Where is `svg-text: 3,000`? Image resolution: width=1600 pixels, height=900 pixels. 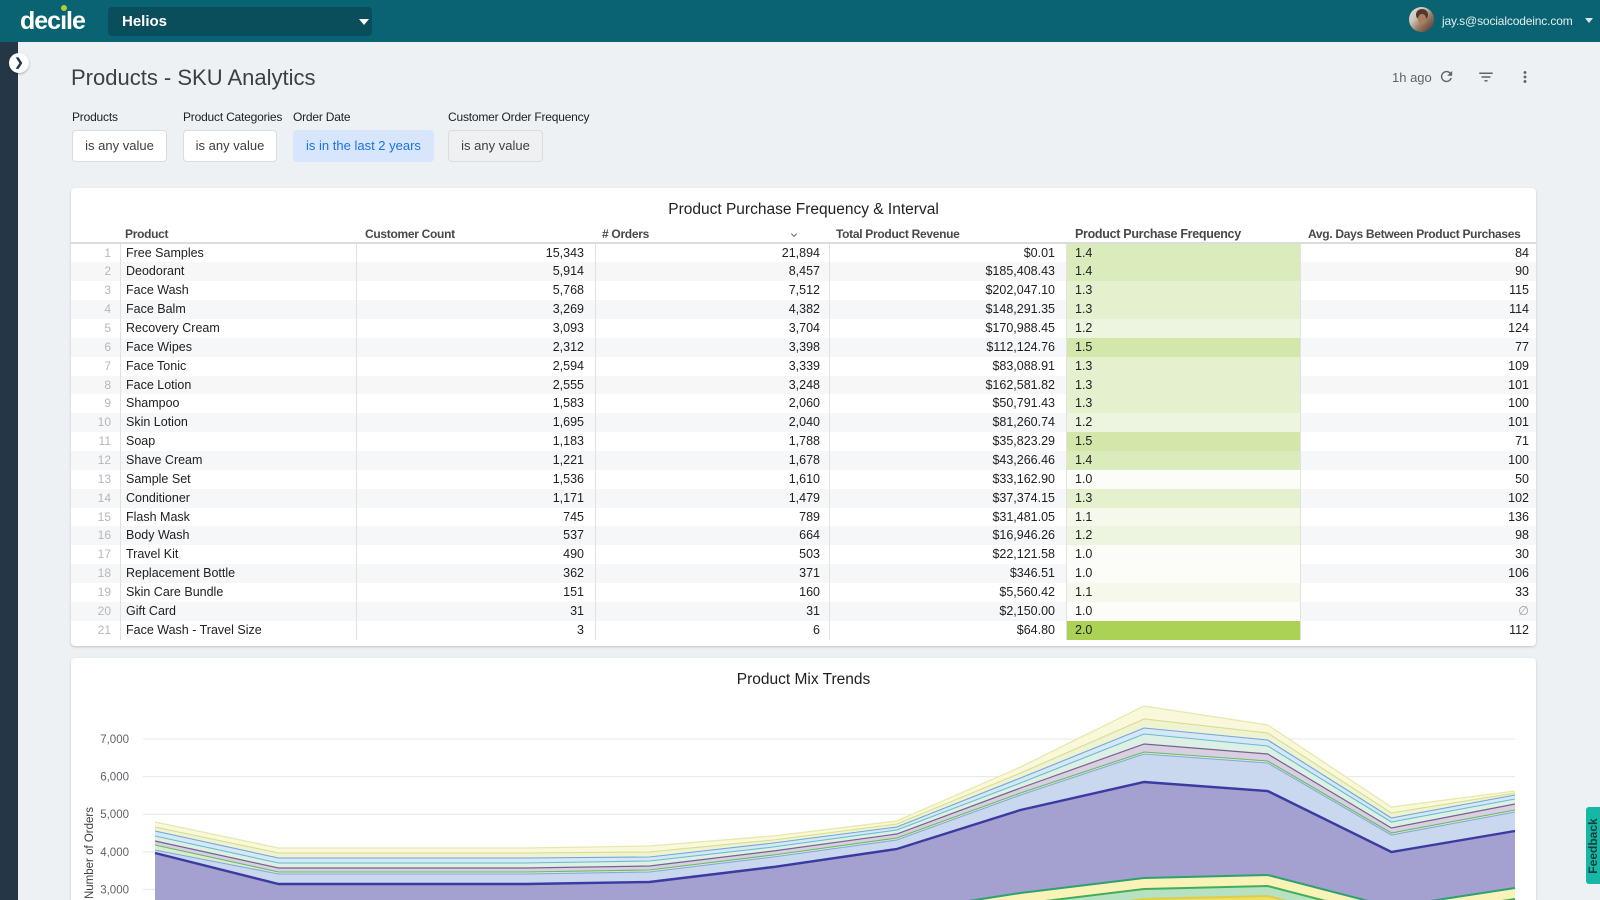 svg-text: 3,000 is located at coordinates (114, 890).